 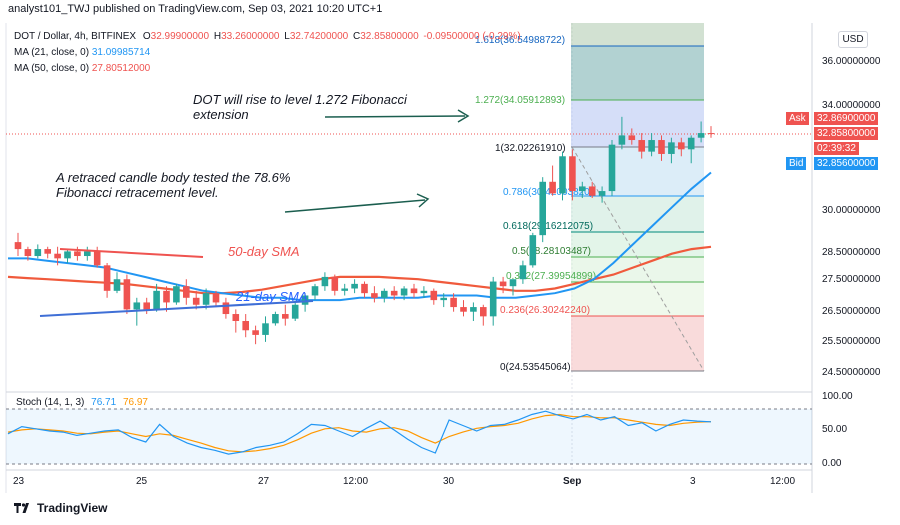 I want to click on tradingview-logo: TradingView, so click(x=60, y=508).